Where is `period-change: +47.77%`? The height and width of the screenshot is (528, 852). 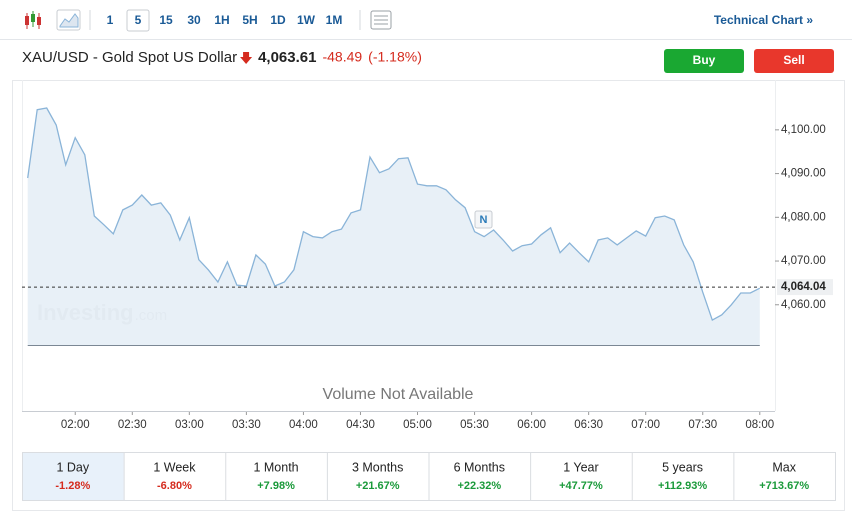
period-change: +47.77% is located at coordinates (581, 486).